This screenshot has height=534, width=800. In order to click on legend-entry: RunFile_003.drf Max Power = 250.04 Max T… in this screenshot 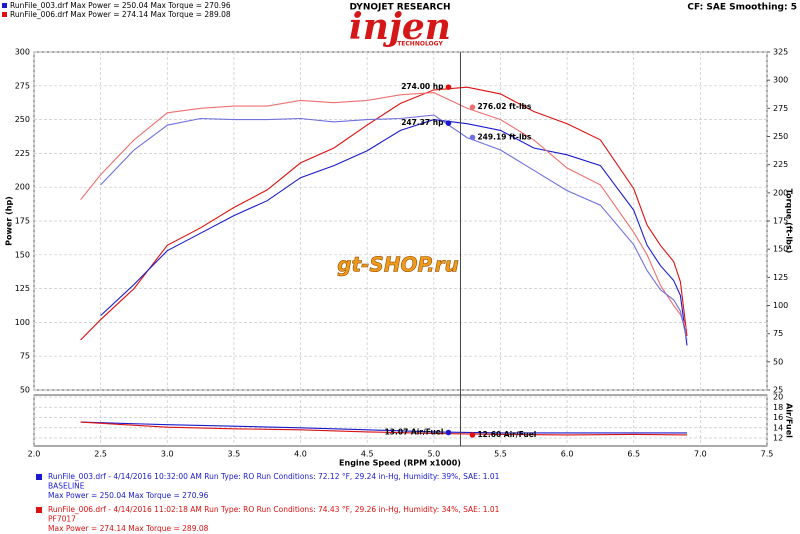, I will do `click(120, 5)`.